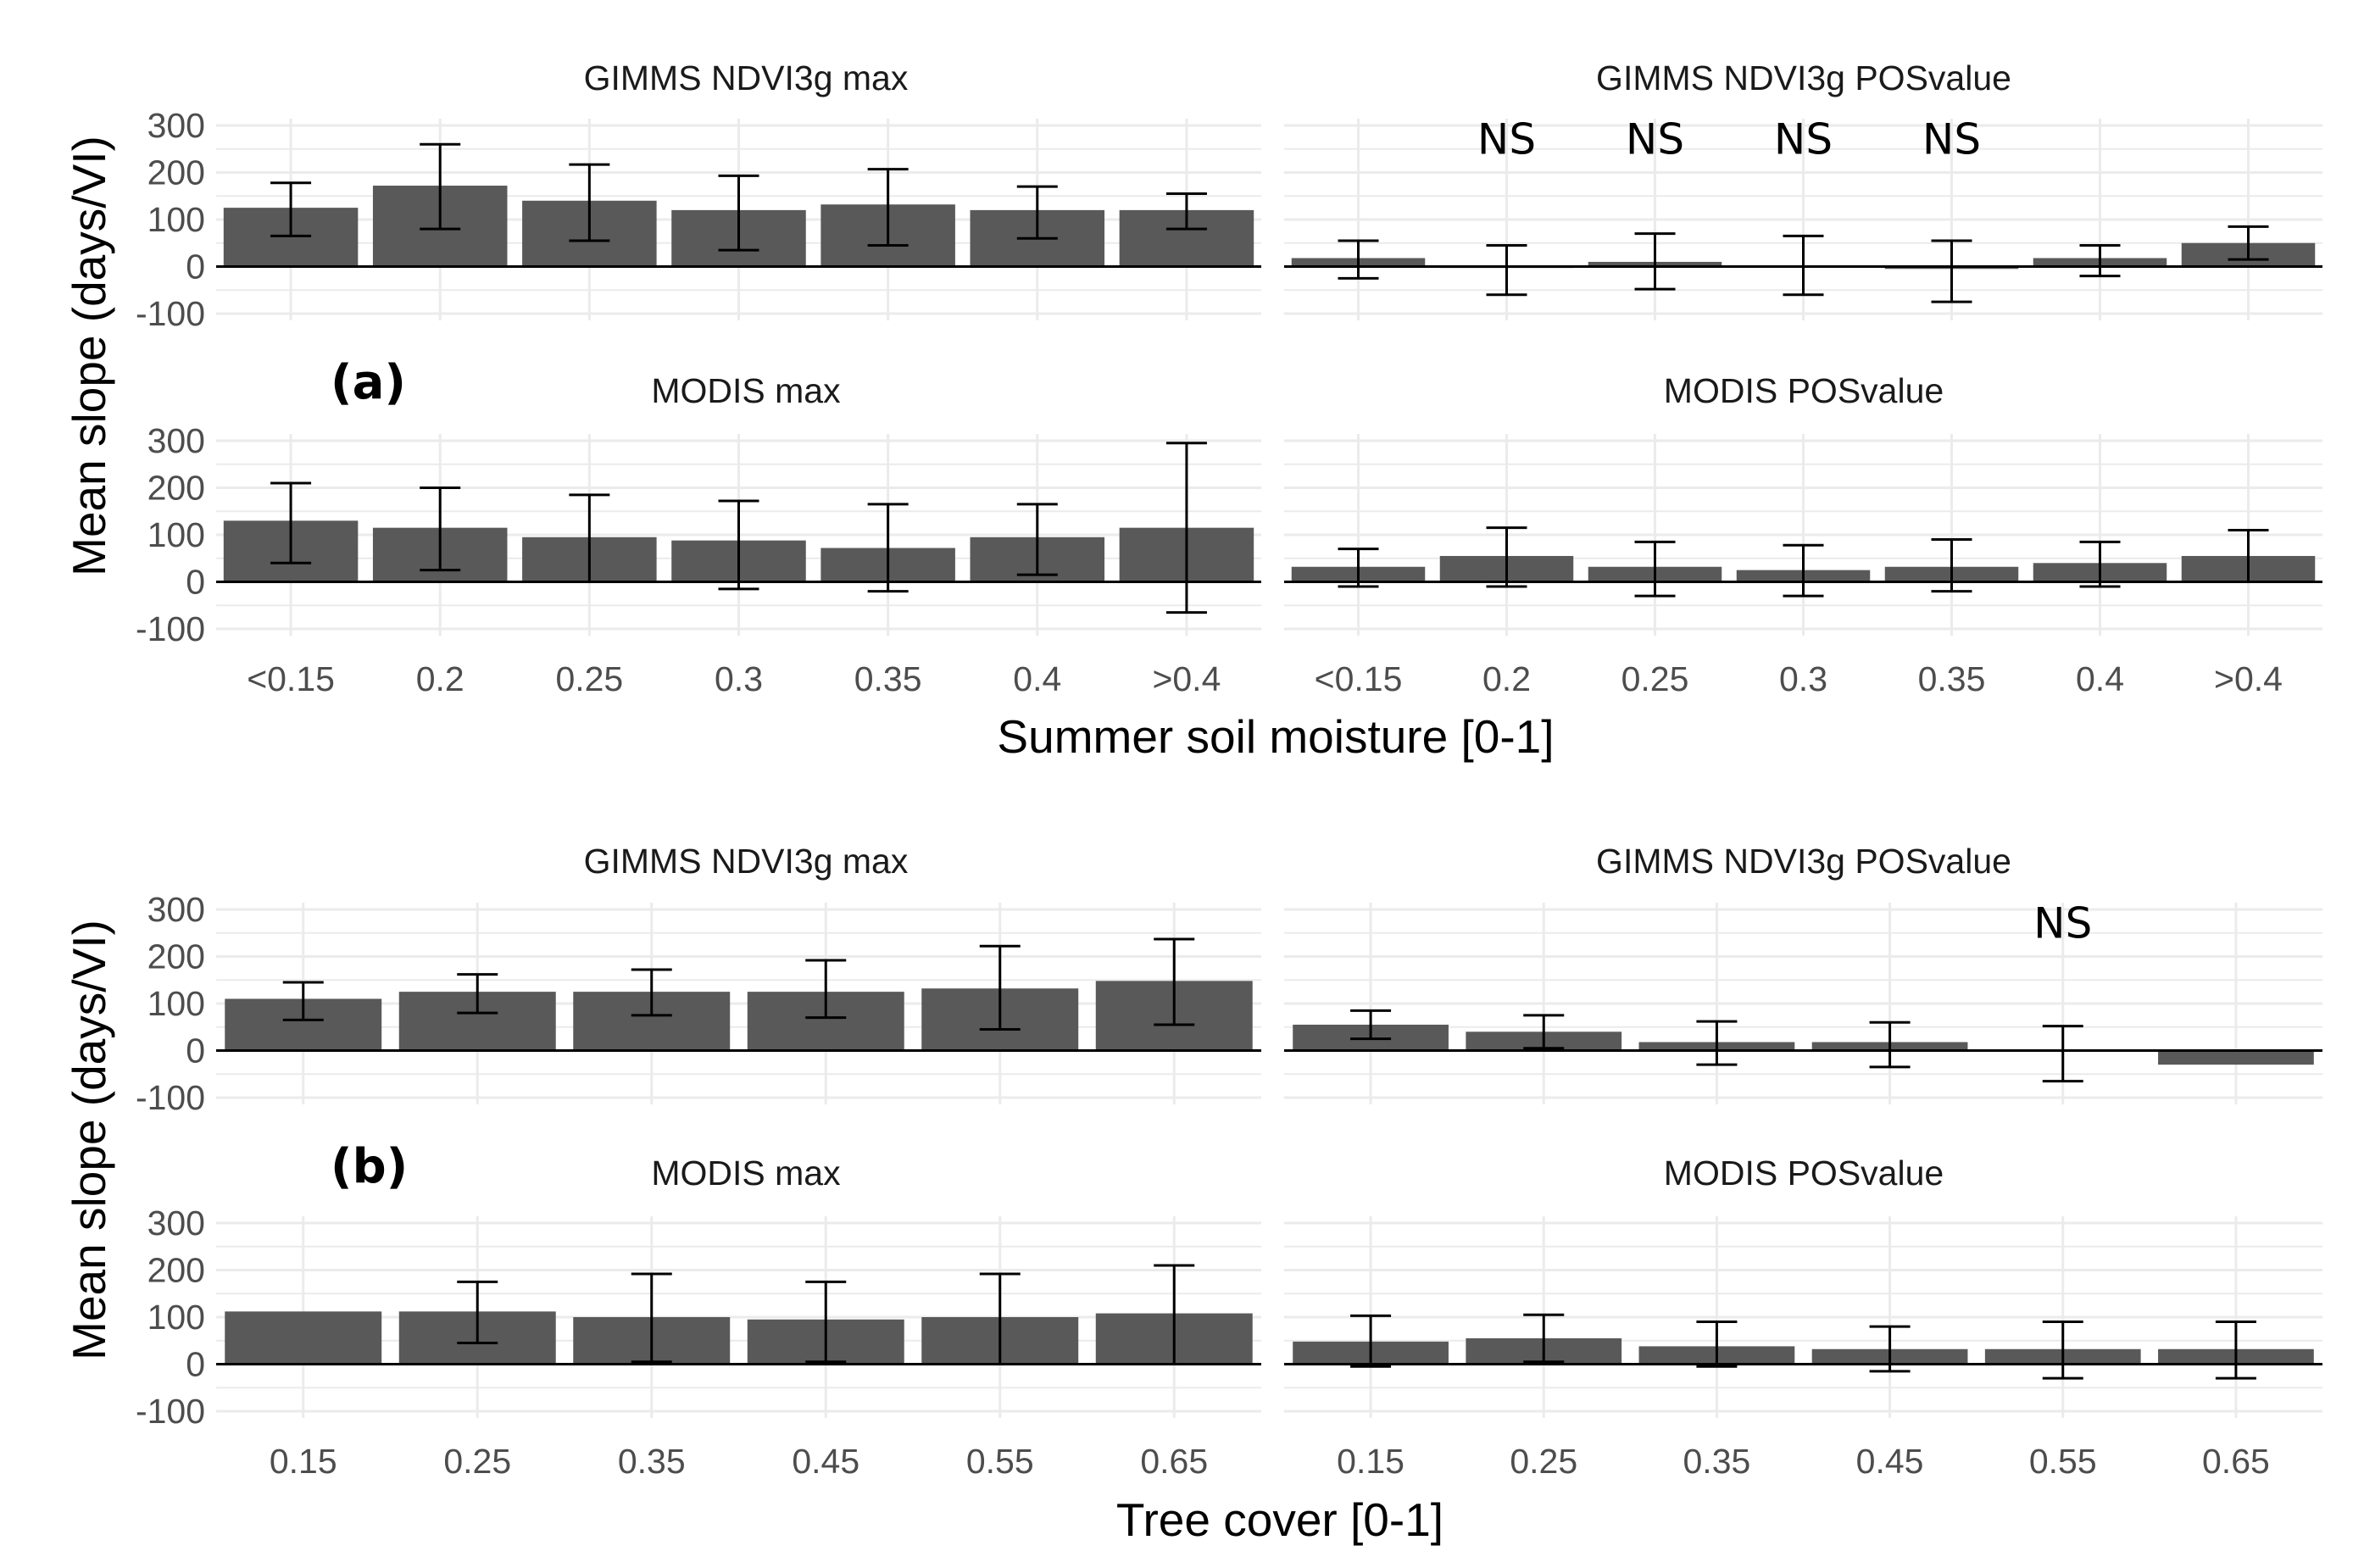 The width and height of the screenshot is (2364, 1568). What do you see at coordinates (739, 678) in the screenshot?
I see `x-tick-label: 0.3` at bounding box center [739, 678].